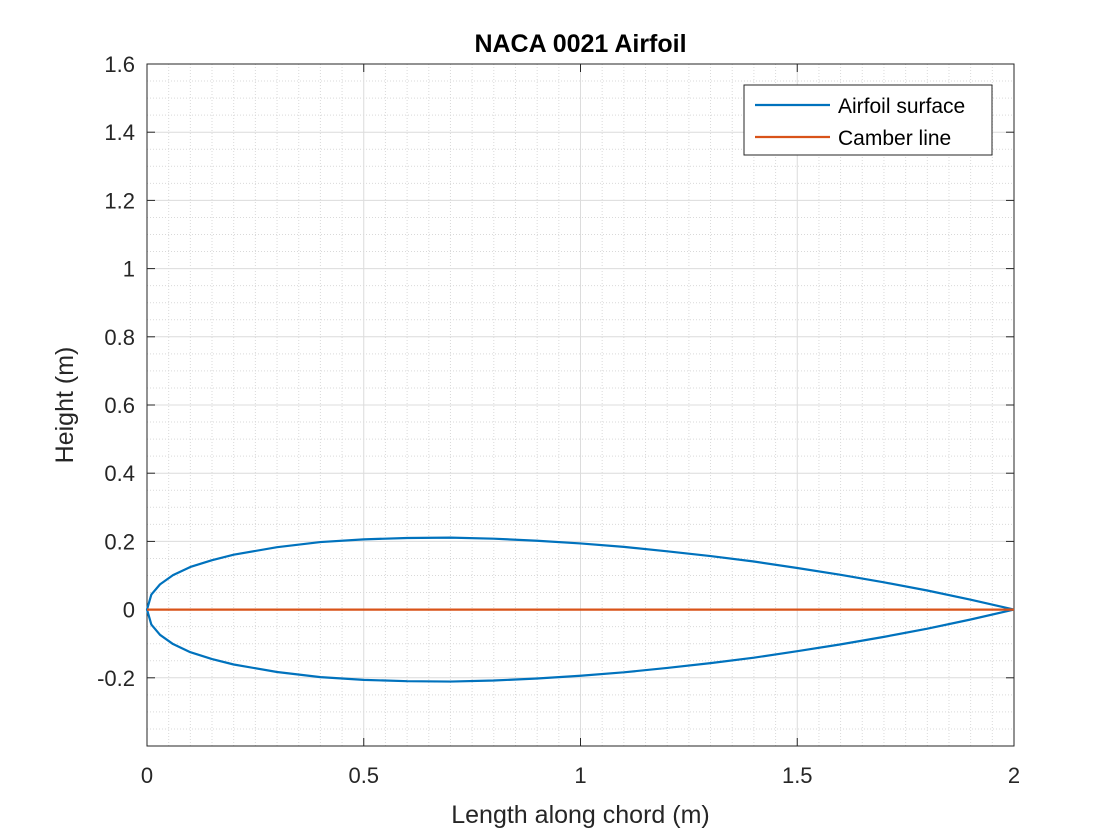 The height and width of the screenshot is (840, 1120). I want to click on legend: Airfoil surface Camber line, so click(868, 120).